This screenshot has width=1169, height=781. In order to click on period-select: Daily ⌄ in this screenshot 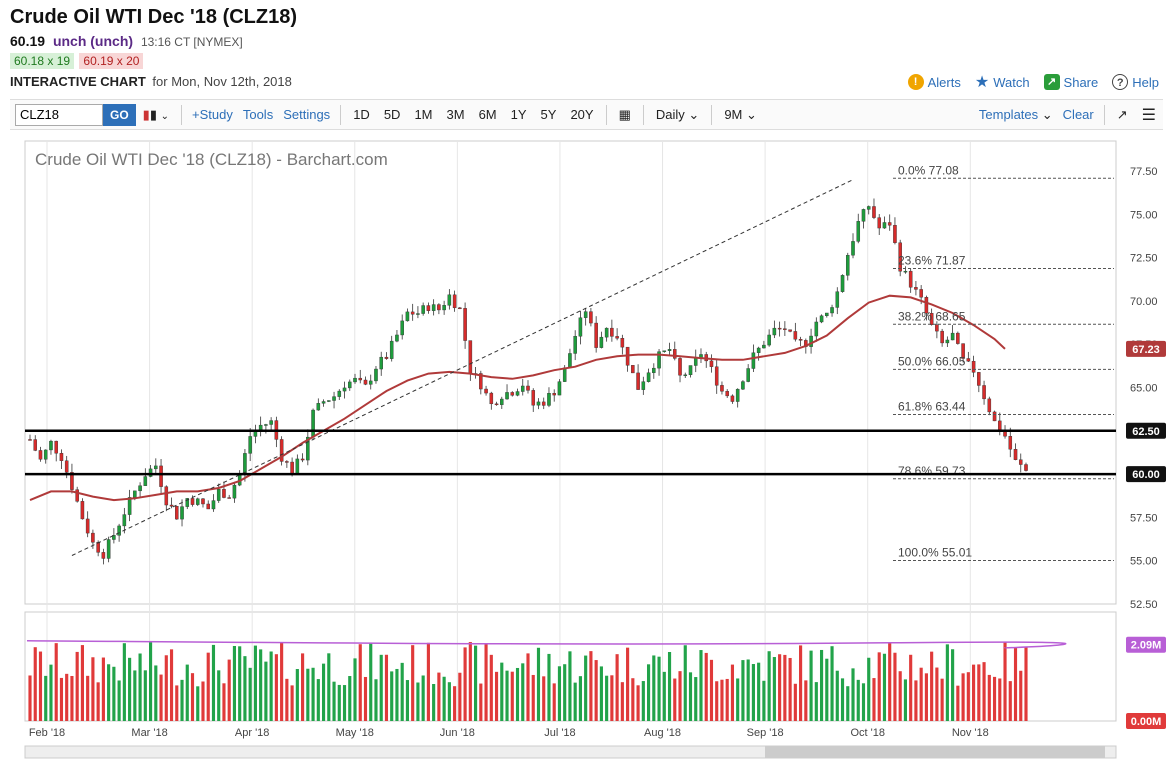, I will do `click(677, 115)`.